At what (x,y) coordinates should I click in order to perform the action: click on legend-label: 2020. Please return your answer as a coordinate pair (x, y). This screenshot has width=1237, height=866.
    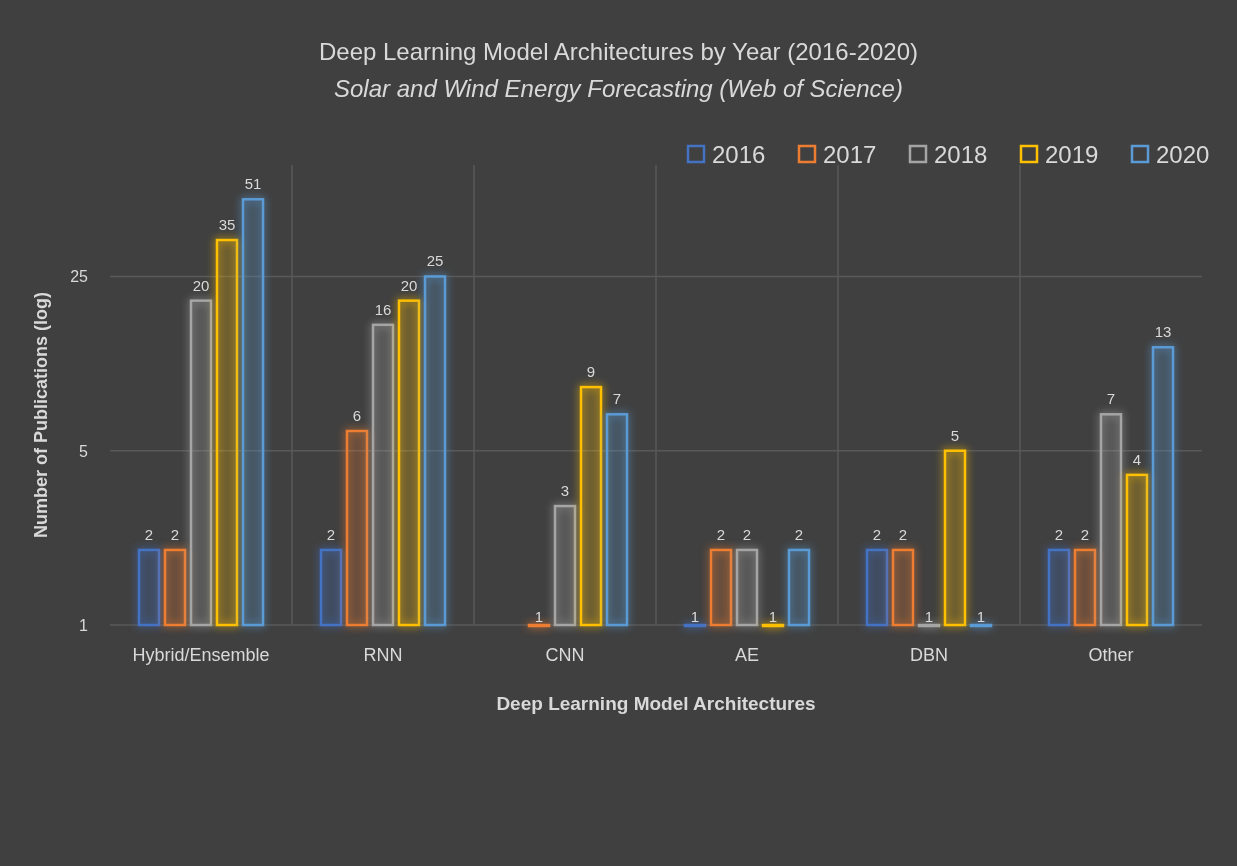
    Looking at the image, I should click on (1183, 154).